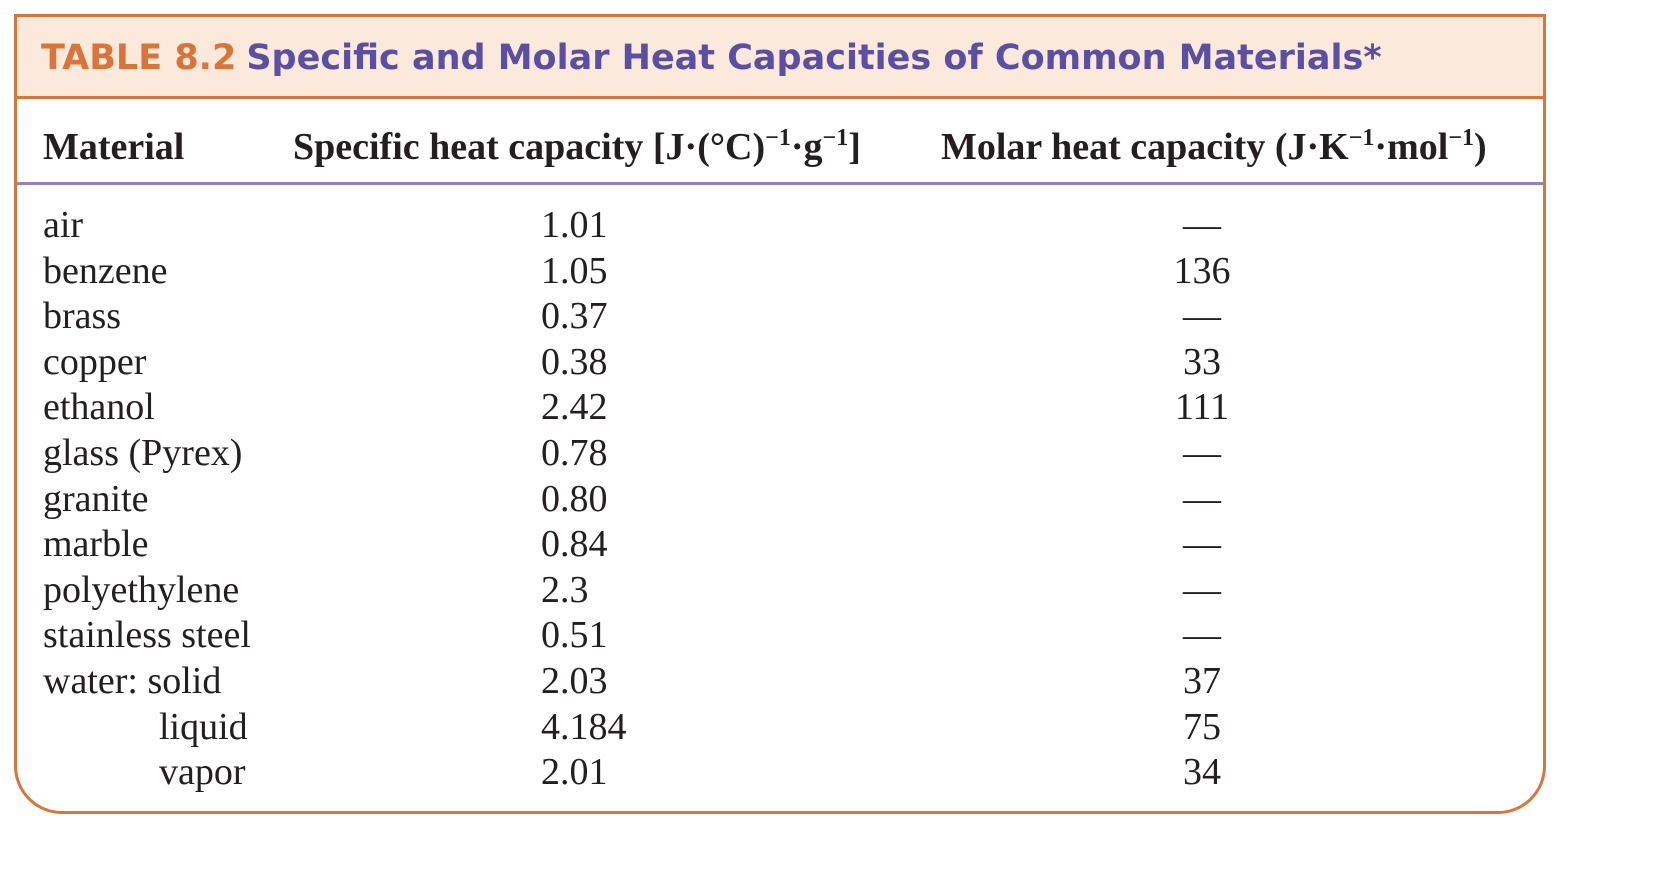 This screenshot has width=1658, height=875. I want to click on cell-specific-heat: 1.01, so click(574, 226).